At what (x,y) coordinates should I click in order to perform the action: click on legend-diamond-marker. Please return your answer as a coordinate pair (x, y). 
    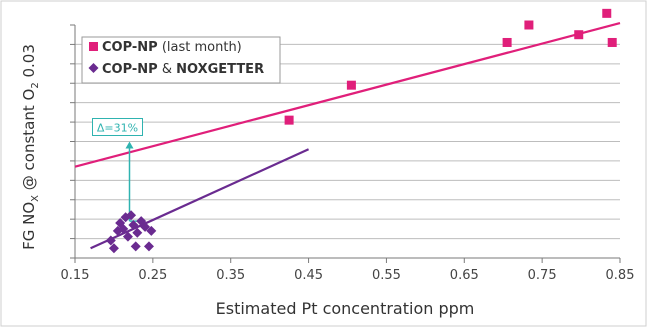
    Looking at the image, I should click on (93, 68).